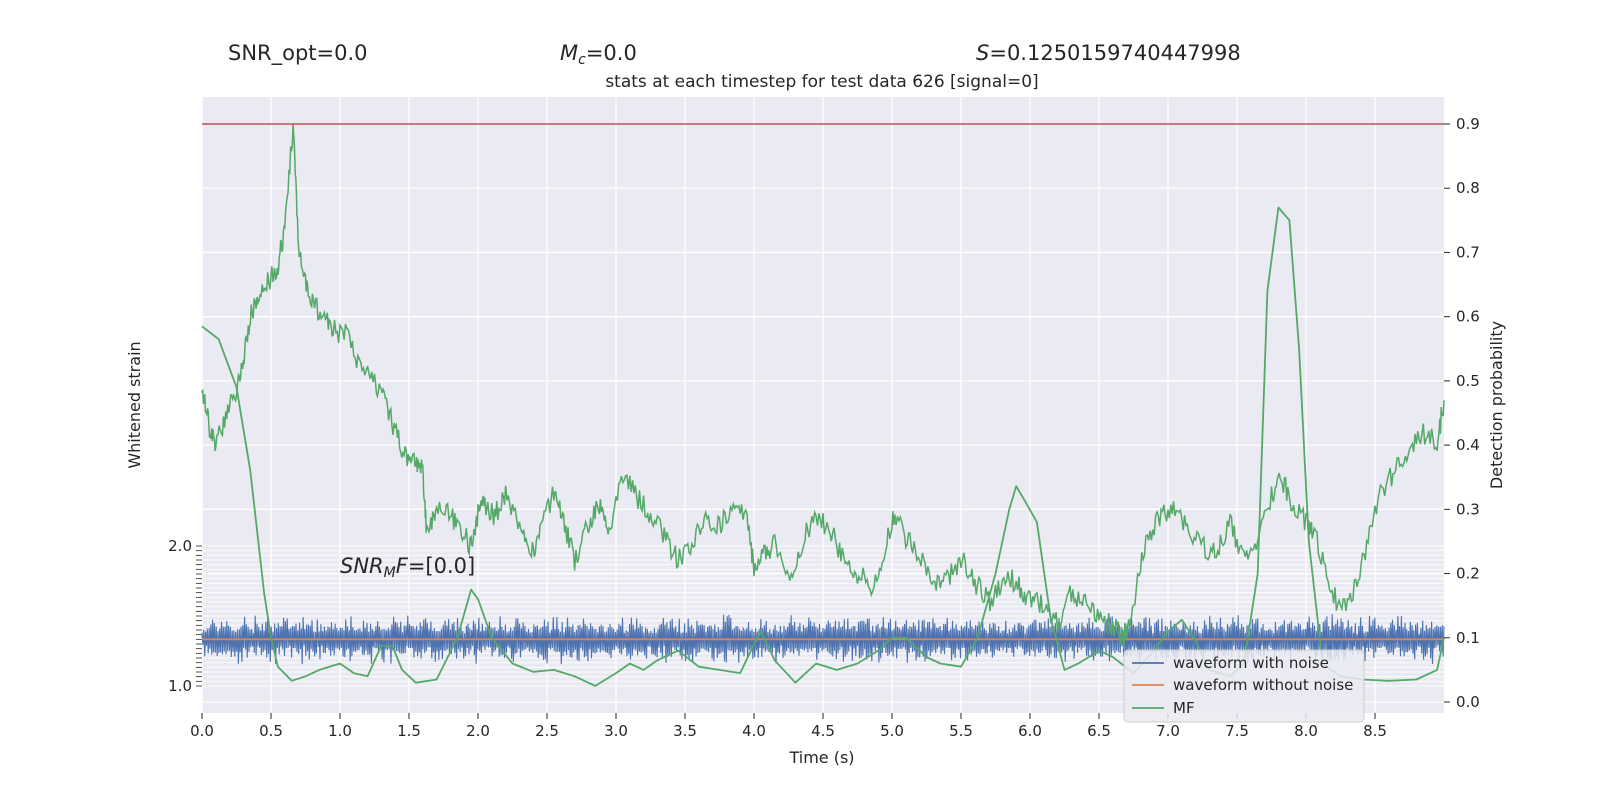  I want to click on s-value: =0.1250159740447998, so click(1114, 53).